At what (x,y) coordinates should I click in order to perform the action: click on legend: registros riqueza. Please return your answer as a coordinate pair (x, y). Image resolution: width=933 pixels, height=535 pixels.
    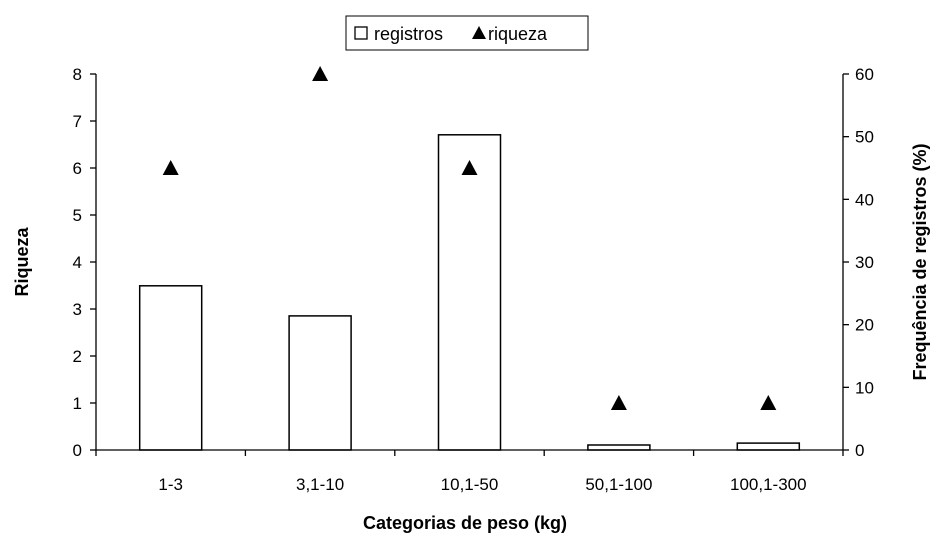
    Looking at the image, I should click on (467, 33).